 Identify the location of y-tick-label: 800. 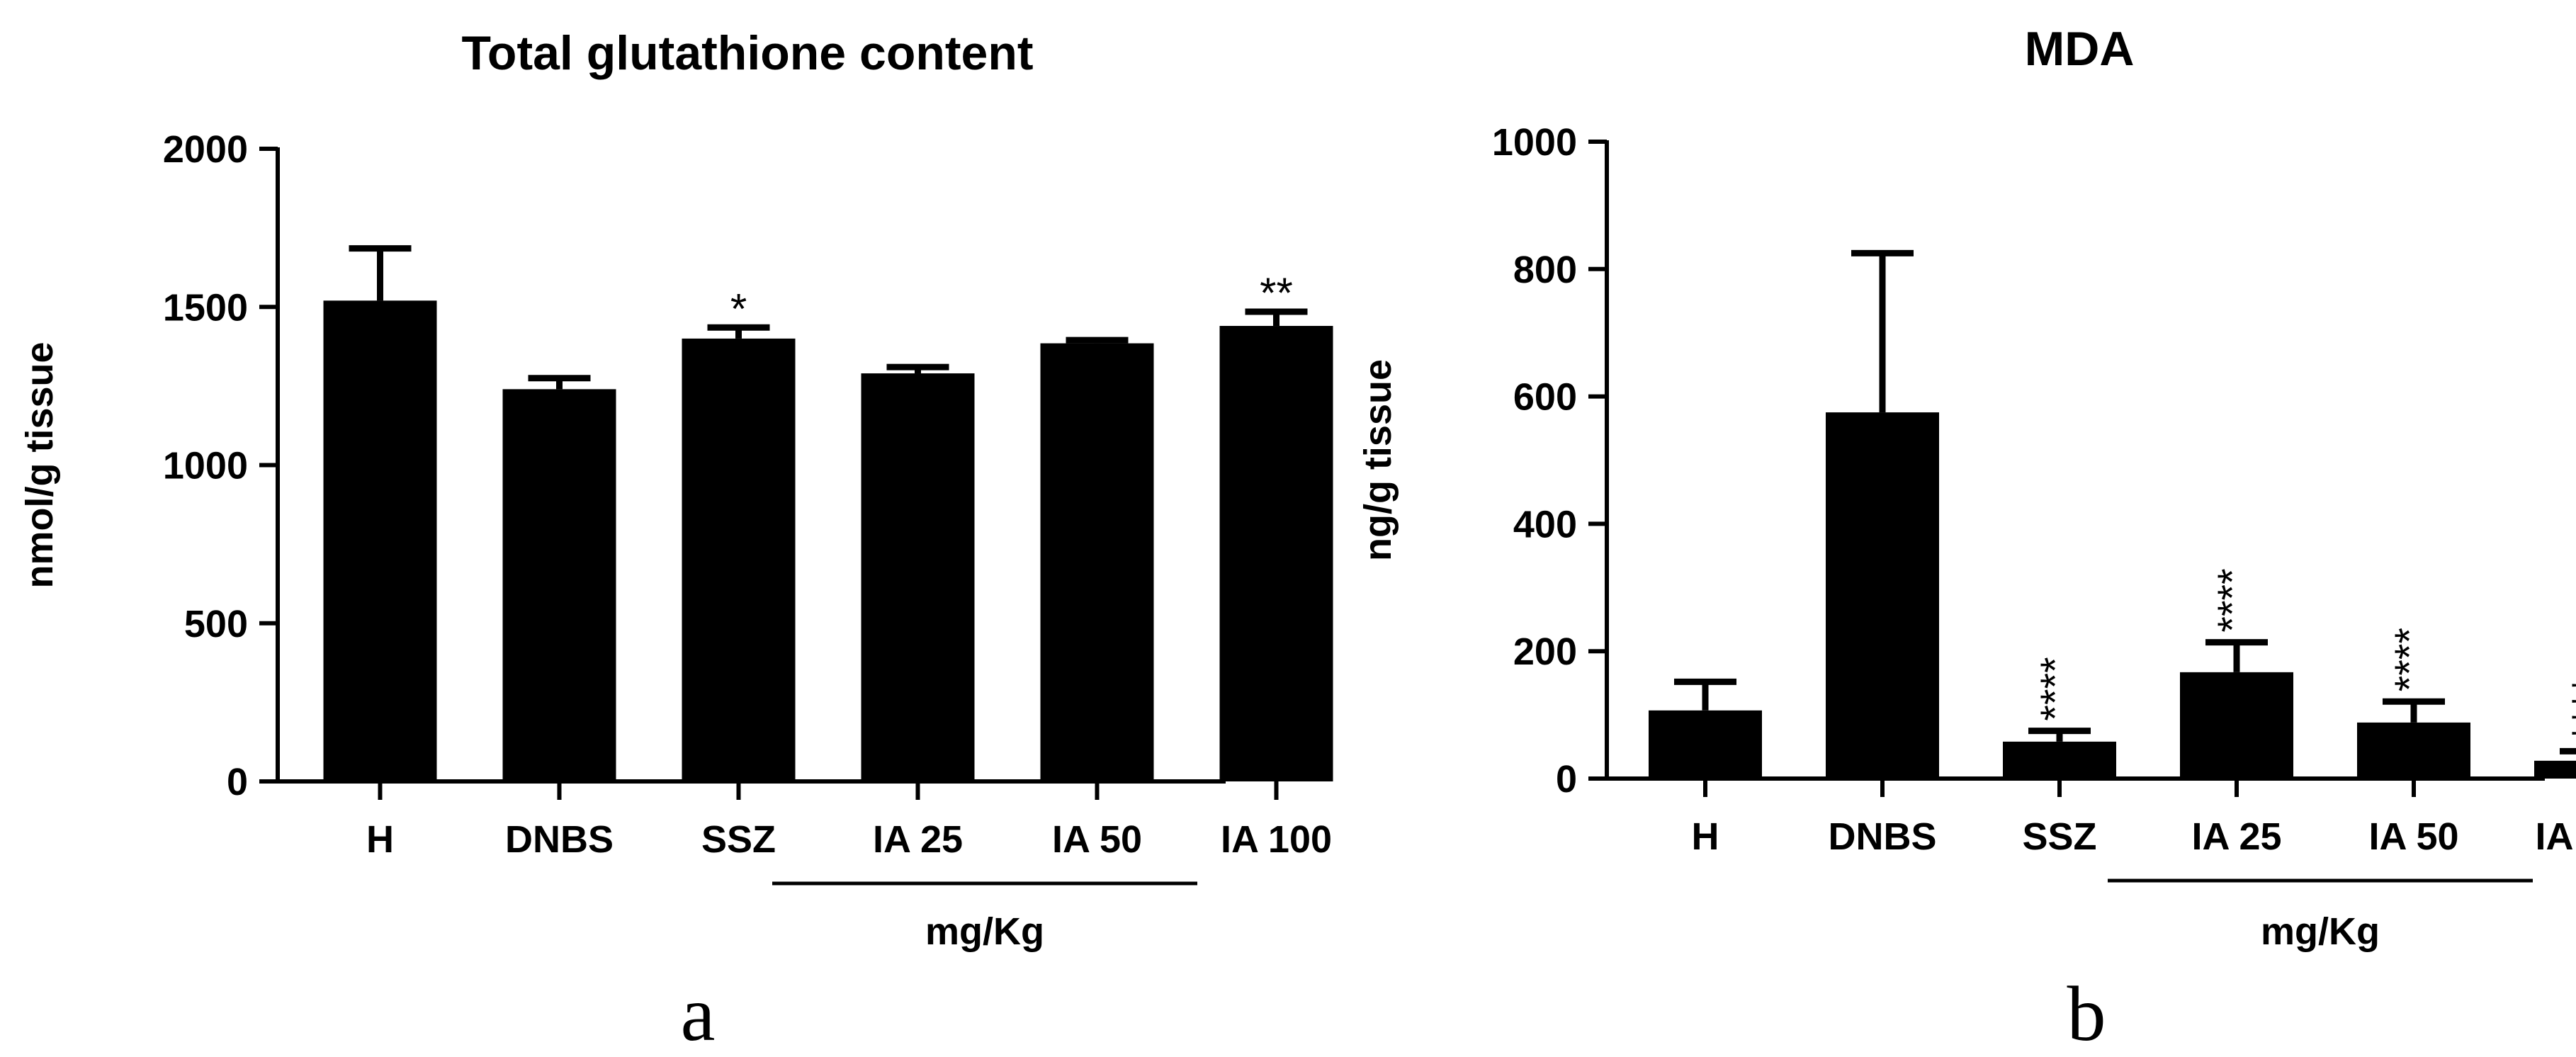
(1545, 270).